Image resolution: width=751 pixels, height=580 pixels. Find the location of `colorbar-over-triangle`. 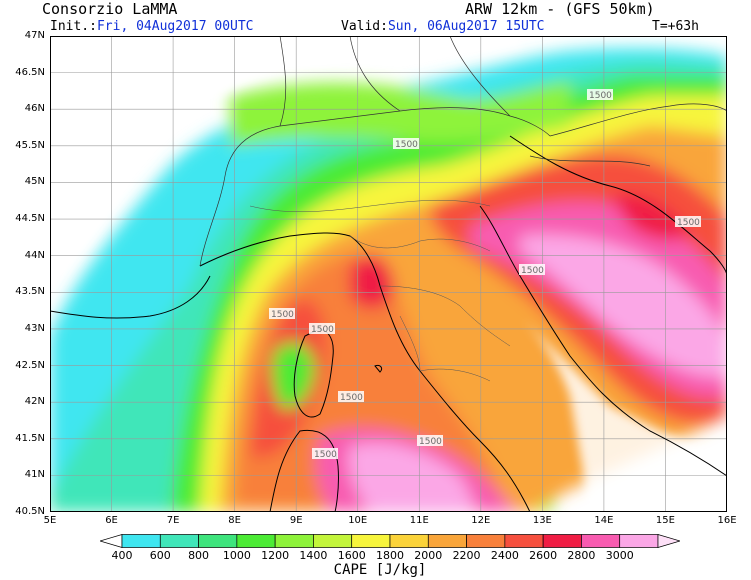

colorbar-over-triangle is located at coordinates (668, 541).